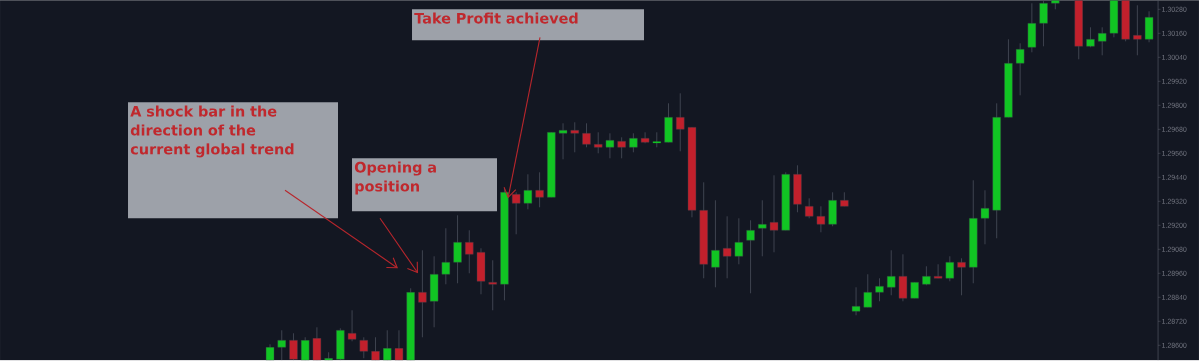 This screenshot has height=361, width=1199. What do you see at coordinates (212, 131) in the screenshot?
I see `annotation: A shock bar in the direction of the current global trend` at bounding box center [212, 131].